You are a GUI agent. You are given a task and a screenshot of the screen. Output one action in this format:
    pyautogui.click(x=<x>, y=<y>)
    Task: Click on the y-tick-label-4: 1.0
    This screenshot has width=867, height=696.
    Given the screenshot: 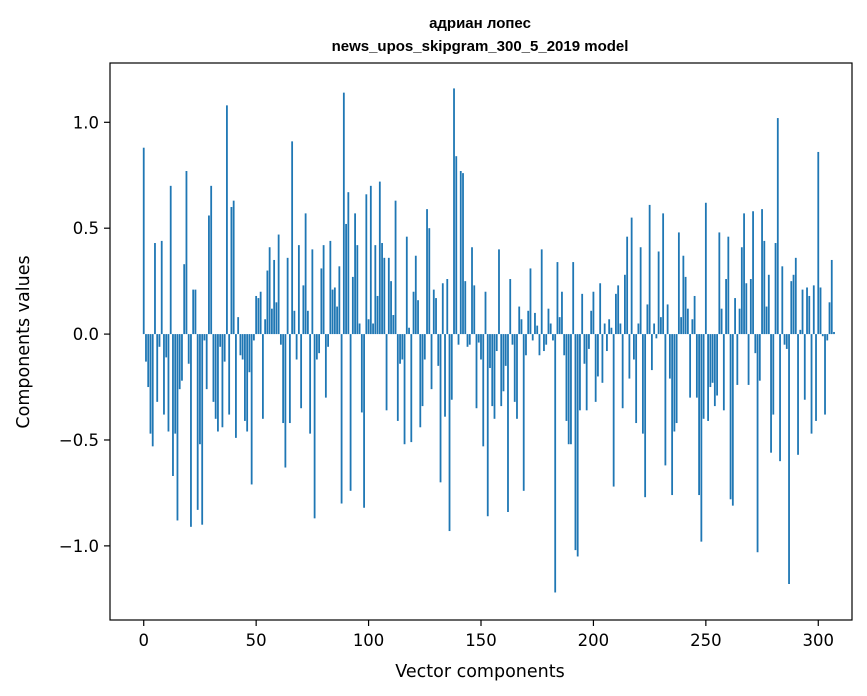 What is the action you would take?
    pyautogui.click(x=86, y=122)
    